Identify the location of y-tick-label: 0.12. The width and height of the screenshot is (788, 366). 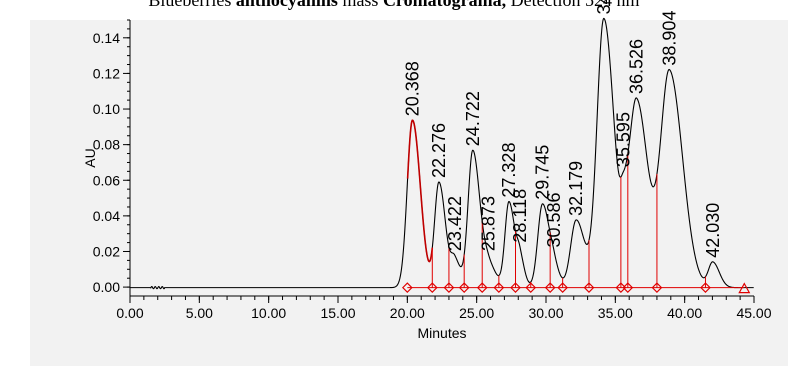
(106, 73).